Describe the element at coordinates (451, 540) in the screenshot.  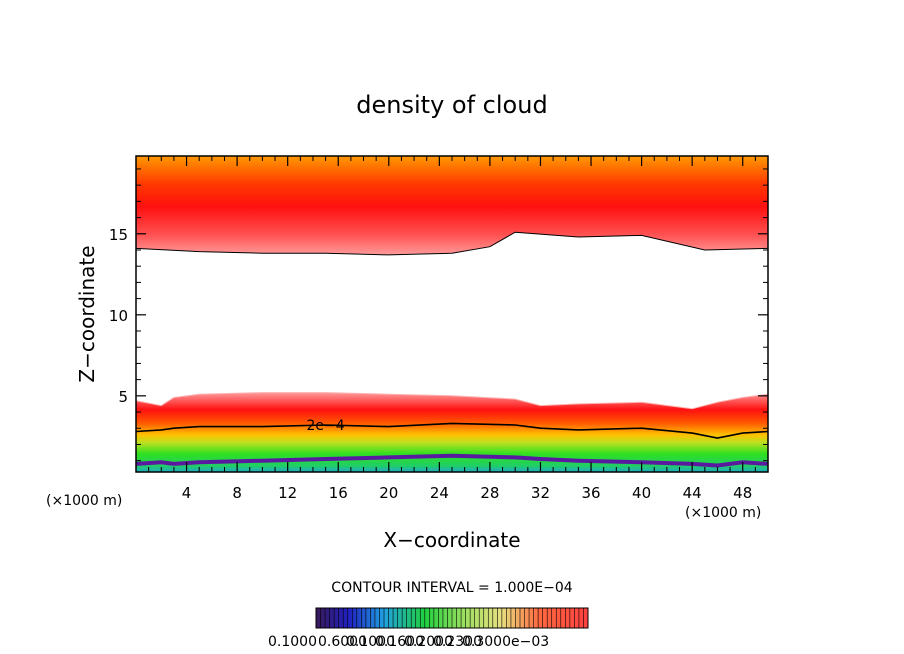
I see `x-axis-label: X−coordinate` at that location.